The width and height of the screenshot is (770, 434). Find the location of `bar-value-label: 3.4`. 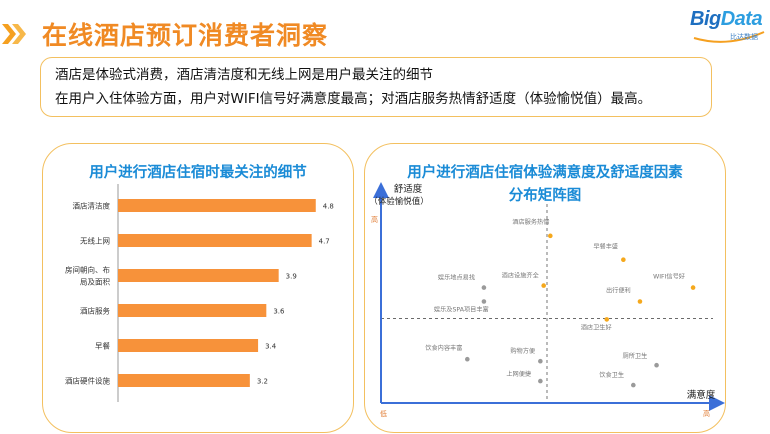

bar-value-label: 3.4 is located at coordinates (271, 347).